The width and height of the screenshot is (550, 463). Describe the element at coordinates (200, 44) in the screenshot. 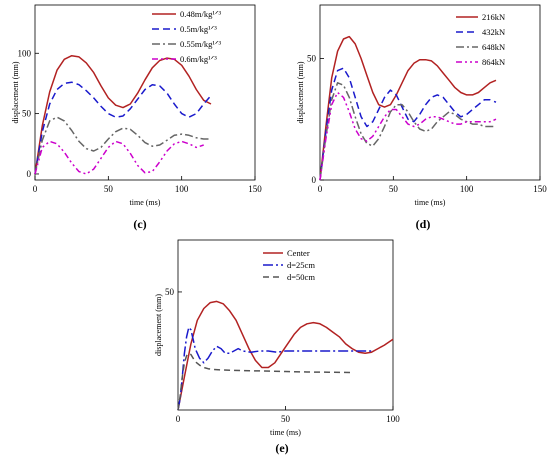

I see `legend-label: 0.55m/kg¹ᐟ³` at that location.